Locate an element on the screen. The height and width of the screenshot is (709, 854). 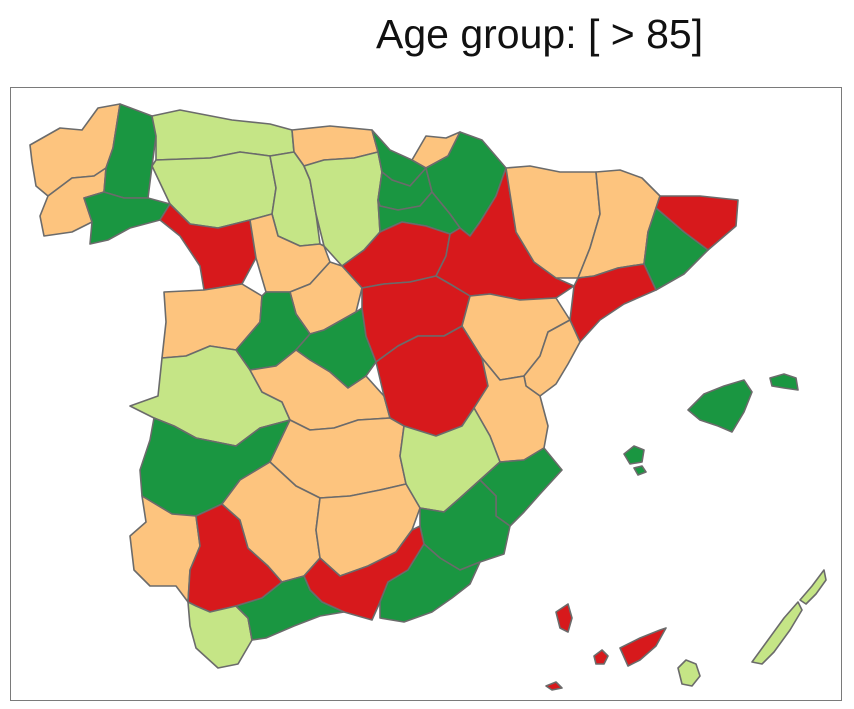
province-castellon is located at coordinates (552, 358).